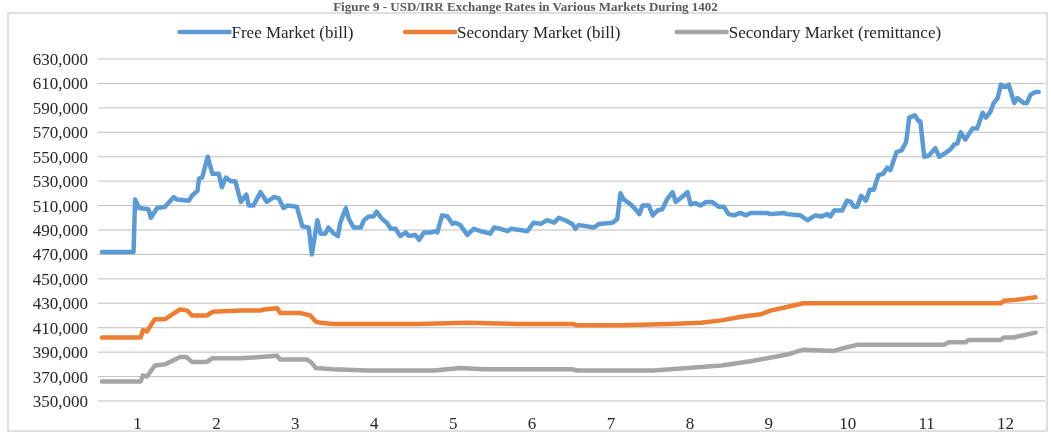 This screenshot has height=434, width=1051. Describe the element at coordinates (690, 423) in the screenshot. I see `x-tick-label: 8` at that location.